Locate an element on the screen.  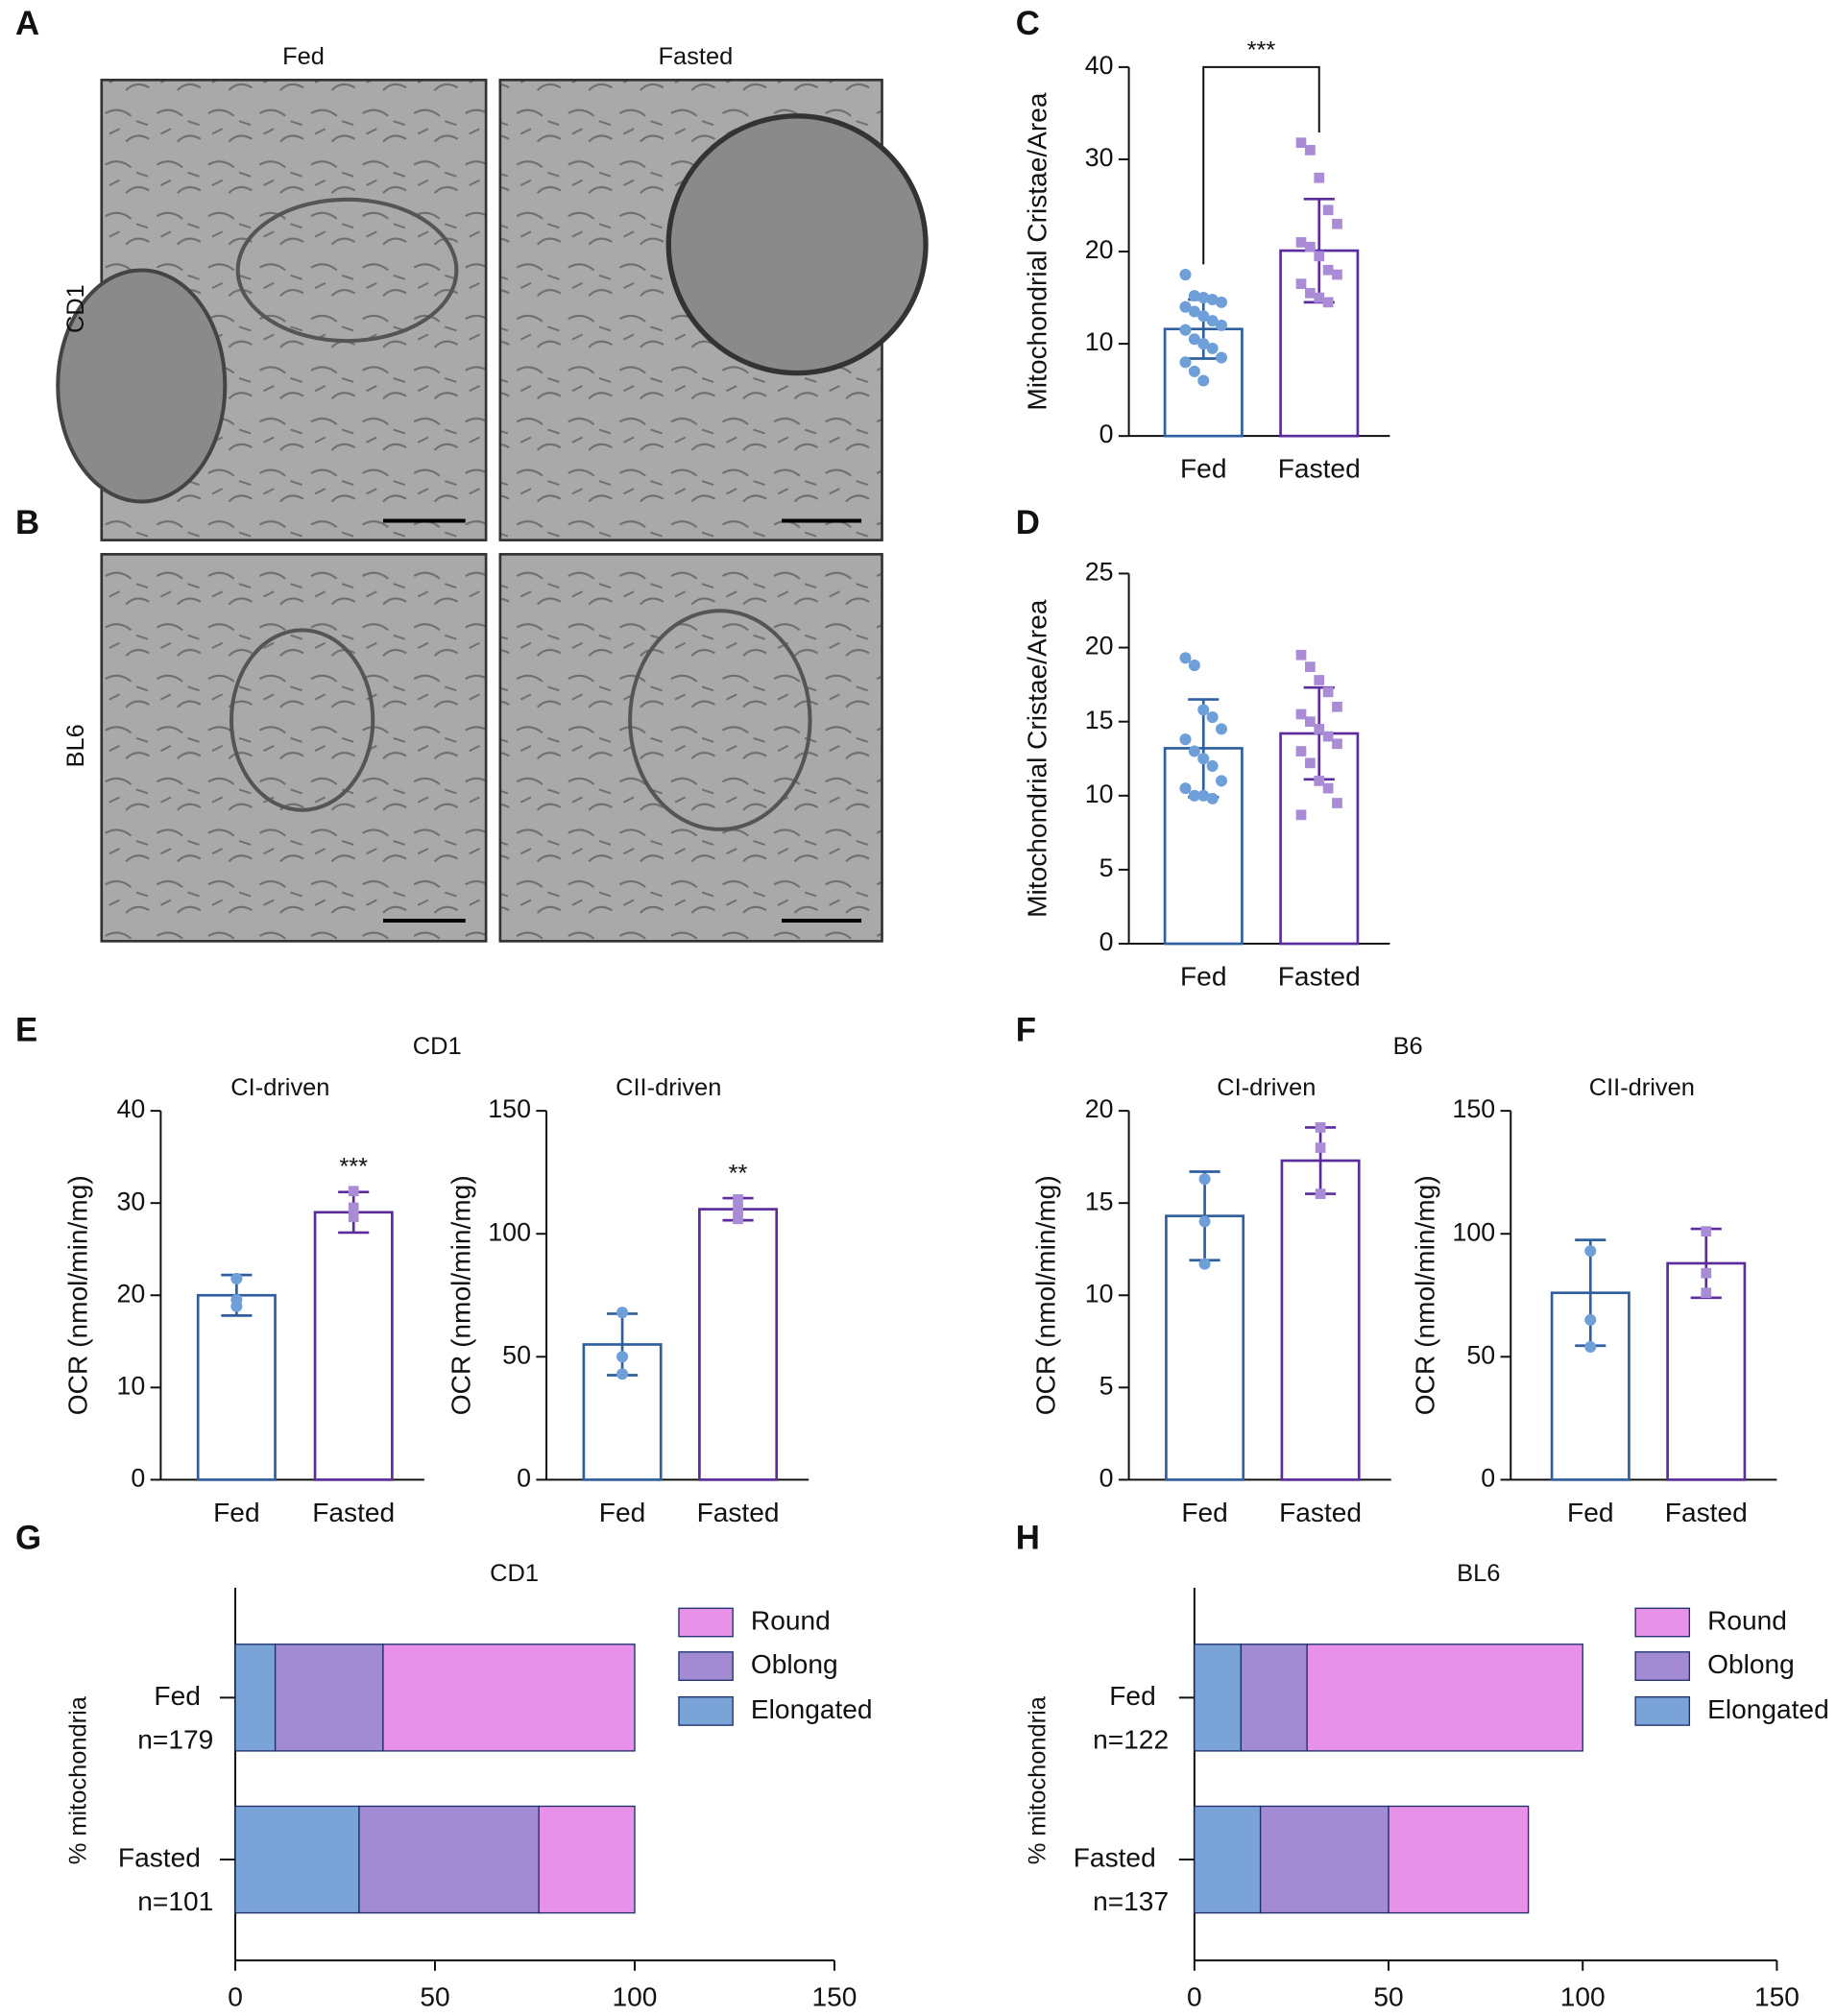
significance-bracket is located at coordinates (1261, 165).